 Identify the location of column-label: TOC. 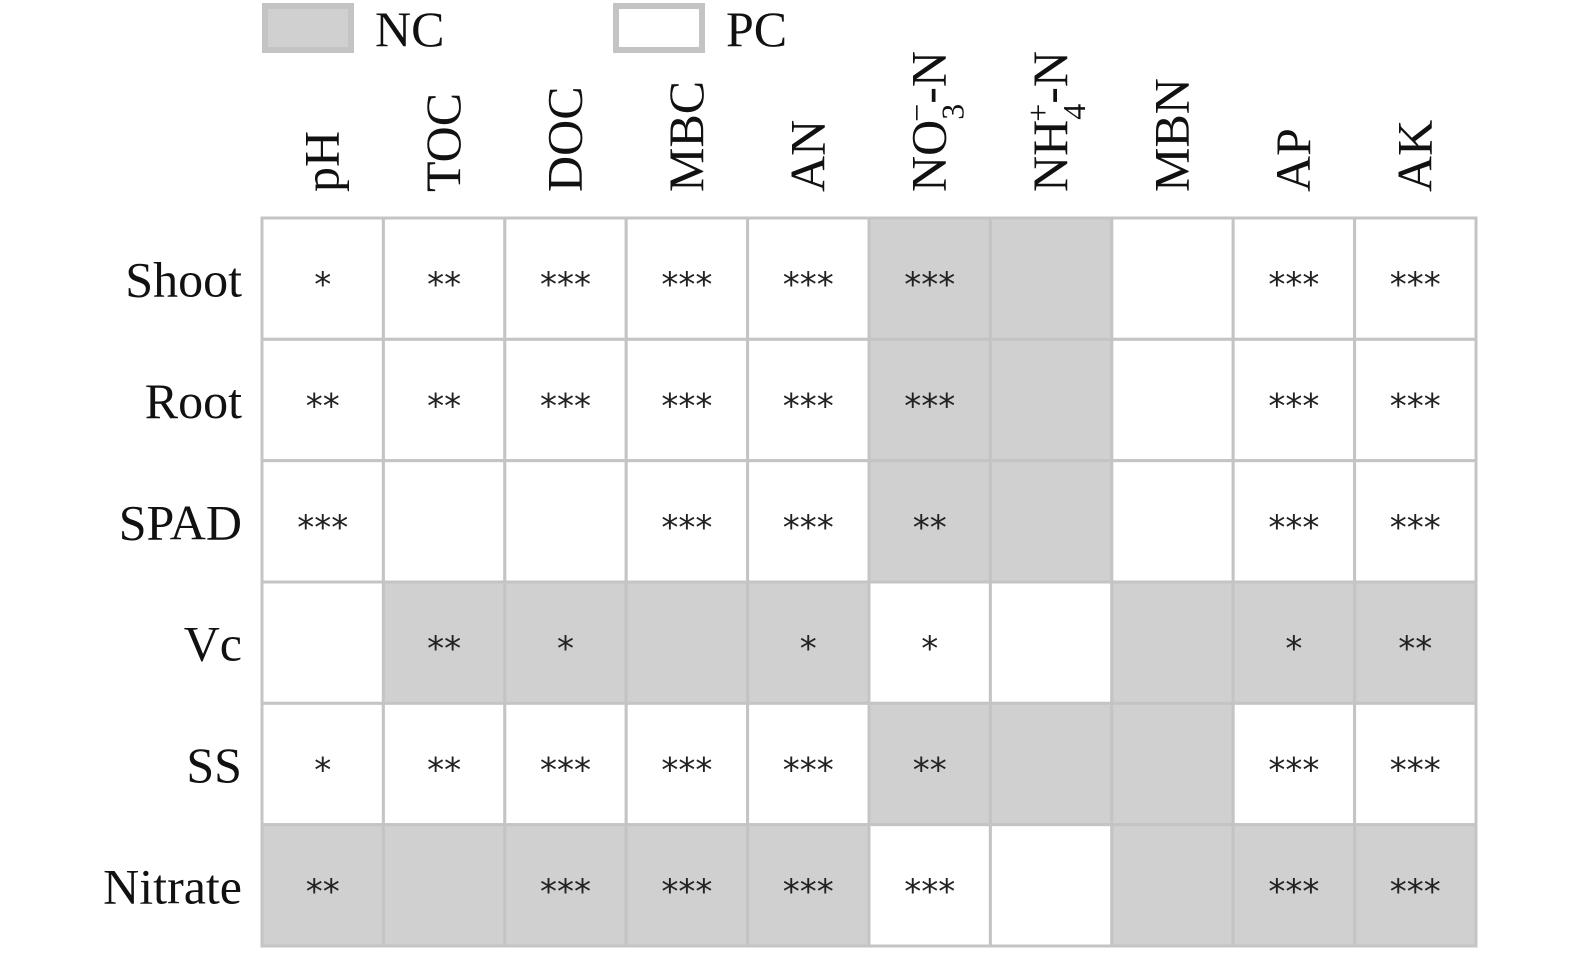
(443, 142).